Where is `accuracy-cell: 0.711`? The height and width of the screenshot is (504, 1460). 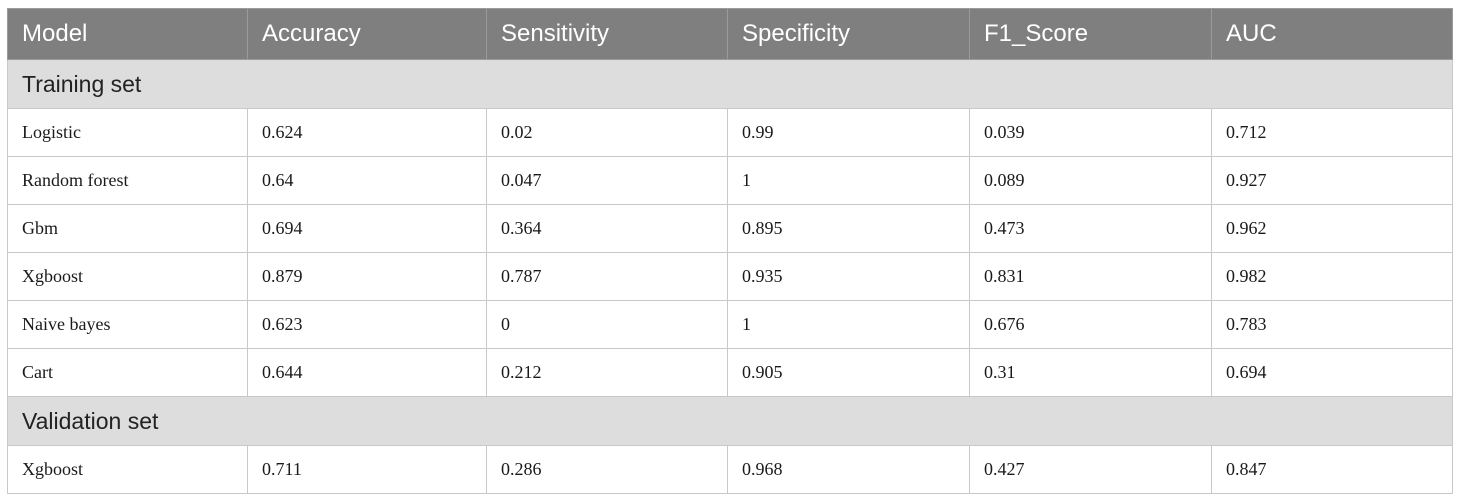 accuracy-cell: 0.711 is located at coordinates (367, 469).